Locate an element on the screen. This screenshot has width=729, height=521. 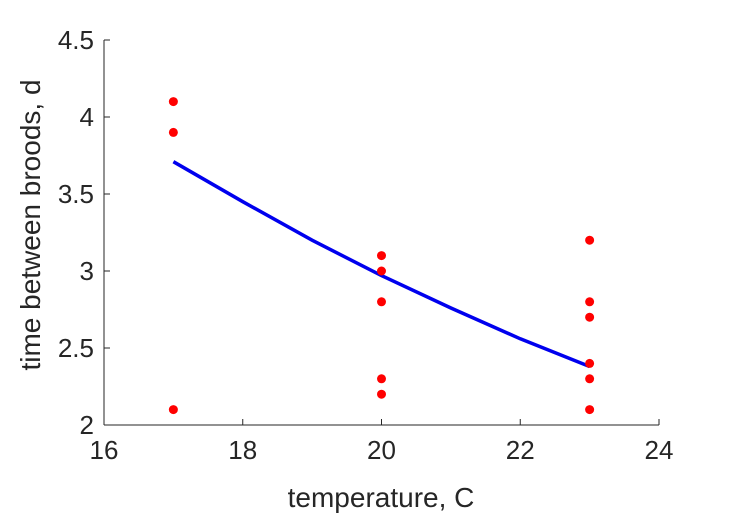
x-tick-label: 18 is located at coordinates (242, 450).